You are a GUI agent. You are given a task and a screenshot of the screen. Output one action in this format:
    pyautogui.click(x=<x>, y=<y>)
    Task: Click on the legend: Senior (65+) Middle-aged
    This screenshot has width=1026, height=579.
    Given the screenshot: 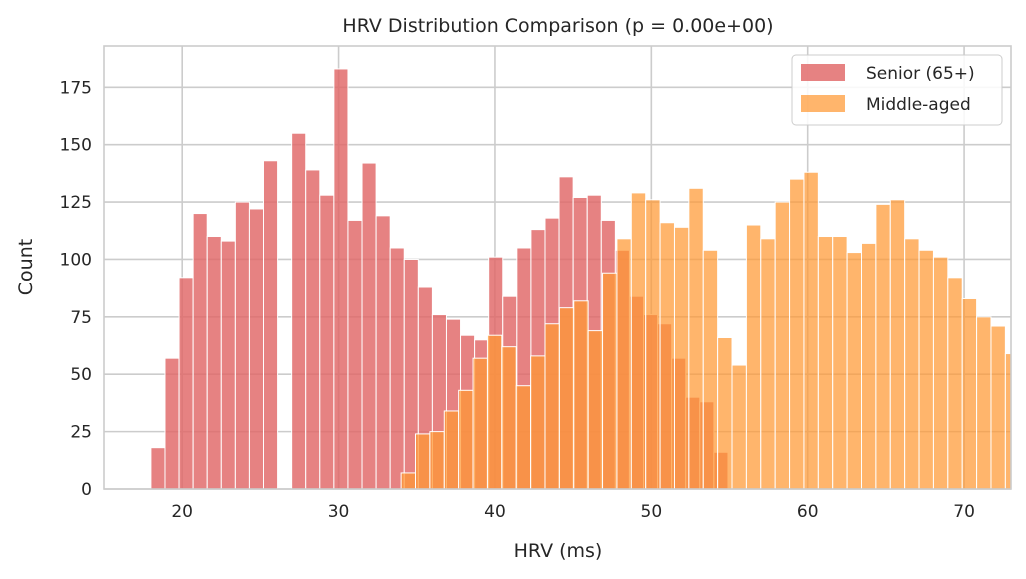 What is the action you would take?
    pyautogui.click(x=897, y=90)
    